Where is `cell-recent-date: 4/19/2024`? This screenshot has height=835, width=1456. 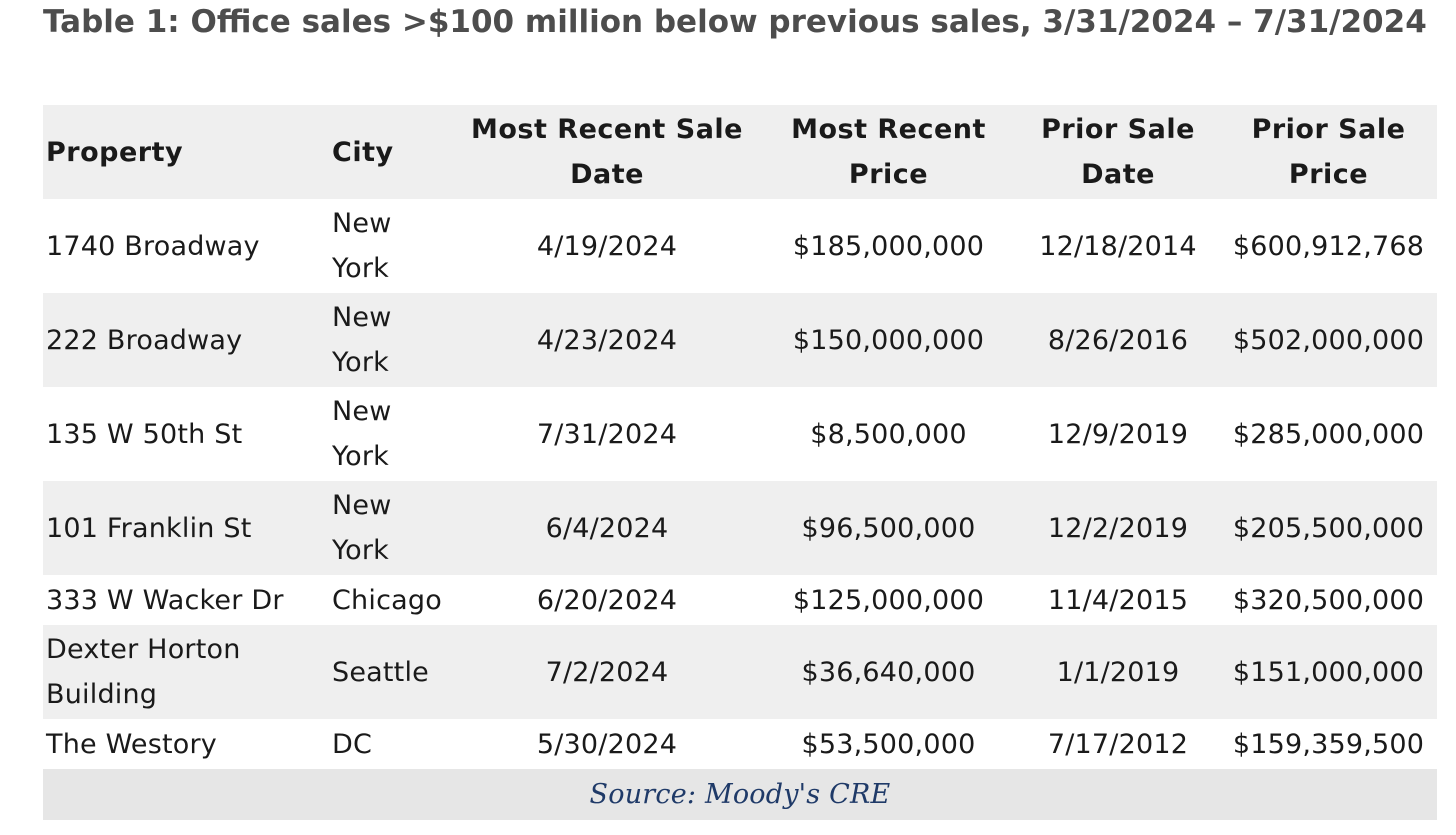
cell-recent-date: 4/19/2024 is located at coordinates (607, 246).